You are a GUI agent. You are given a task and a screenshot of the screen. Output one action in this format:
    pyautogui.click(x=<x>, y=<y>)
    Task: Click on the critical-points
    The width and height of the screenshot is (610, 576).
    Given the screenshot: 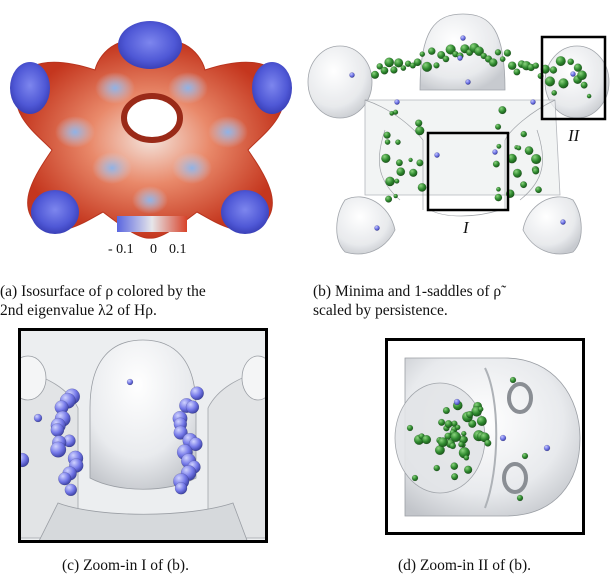 What is the action you would take?
    pyautogui.click(x=470, y=133)
    